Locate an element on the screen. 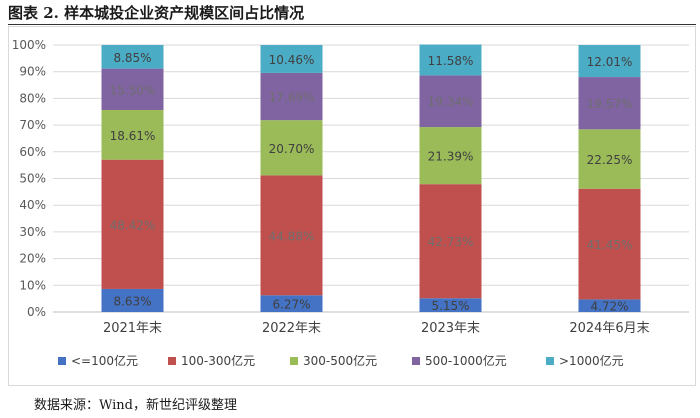 This screenshot has width=700, height=418. data-label: 20.70% is located at coordinates (292, 149).